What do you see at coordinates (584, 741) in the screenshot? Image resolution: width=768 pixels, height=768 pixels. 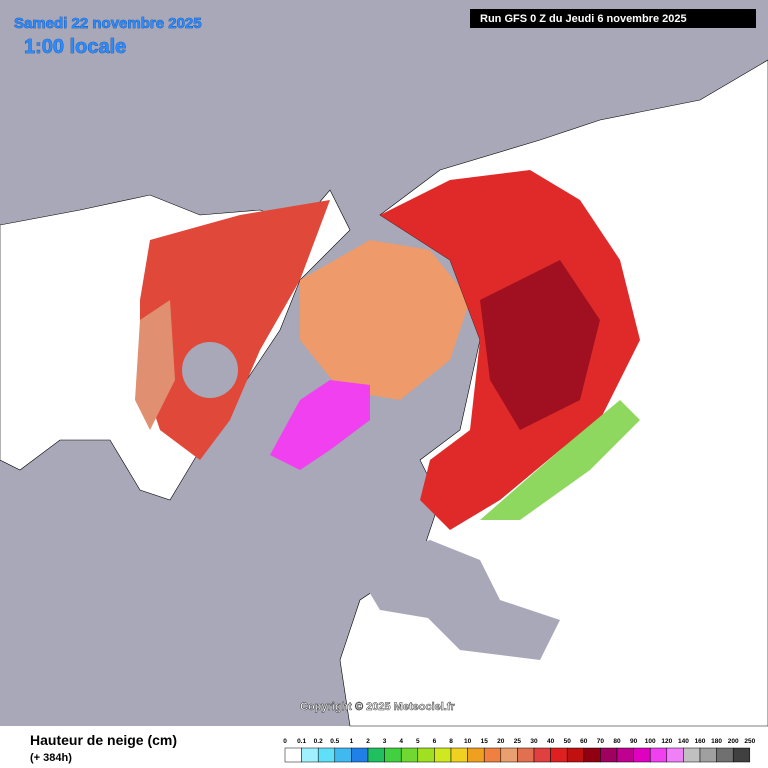 I see `legend-label: 60` at bounding box center [584, 741].